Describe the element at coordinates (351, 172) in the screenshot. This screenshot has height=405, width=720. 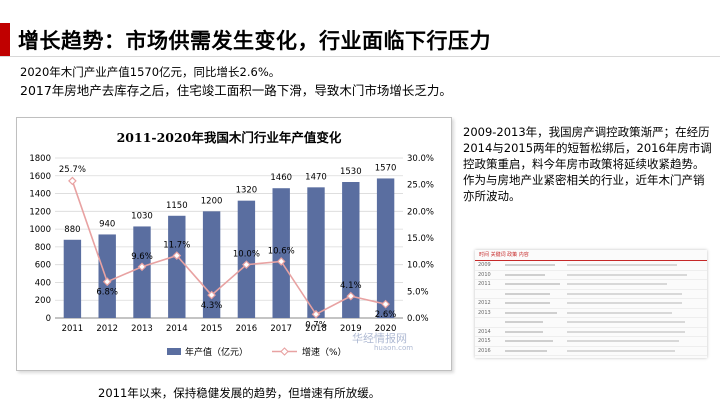
I see `bar-label: 1530` at that location.